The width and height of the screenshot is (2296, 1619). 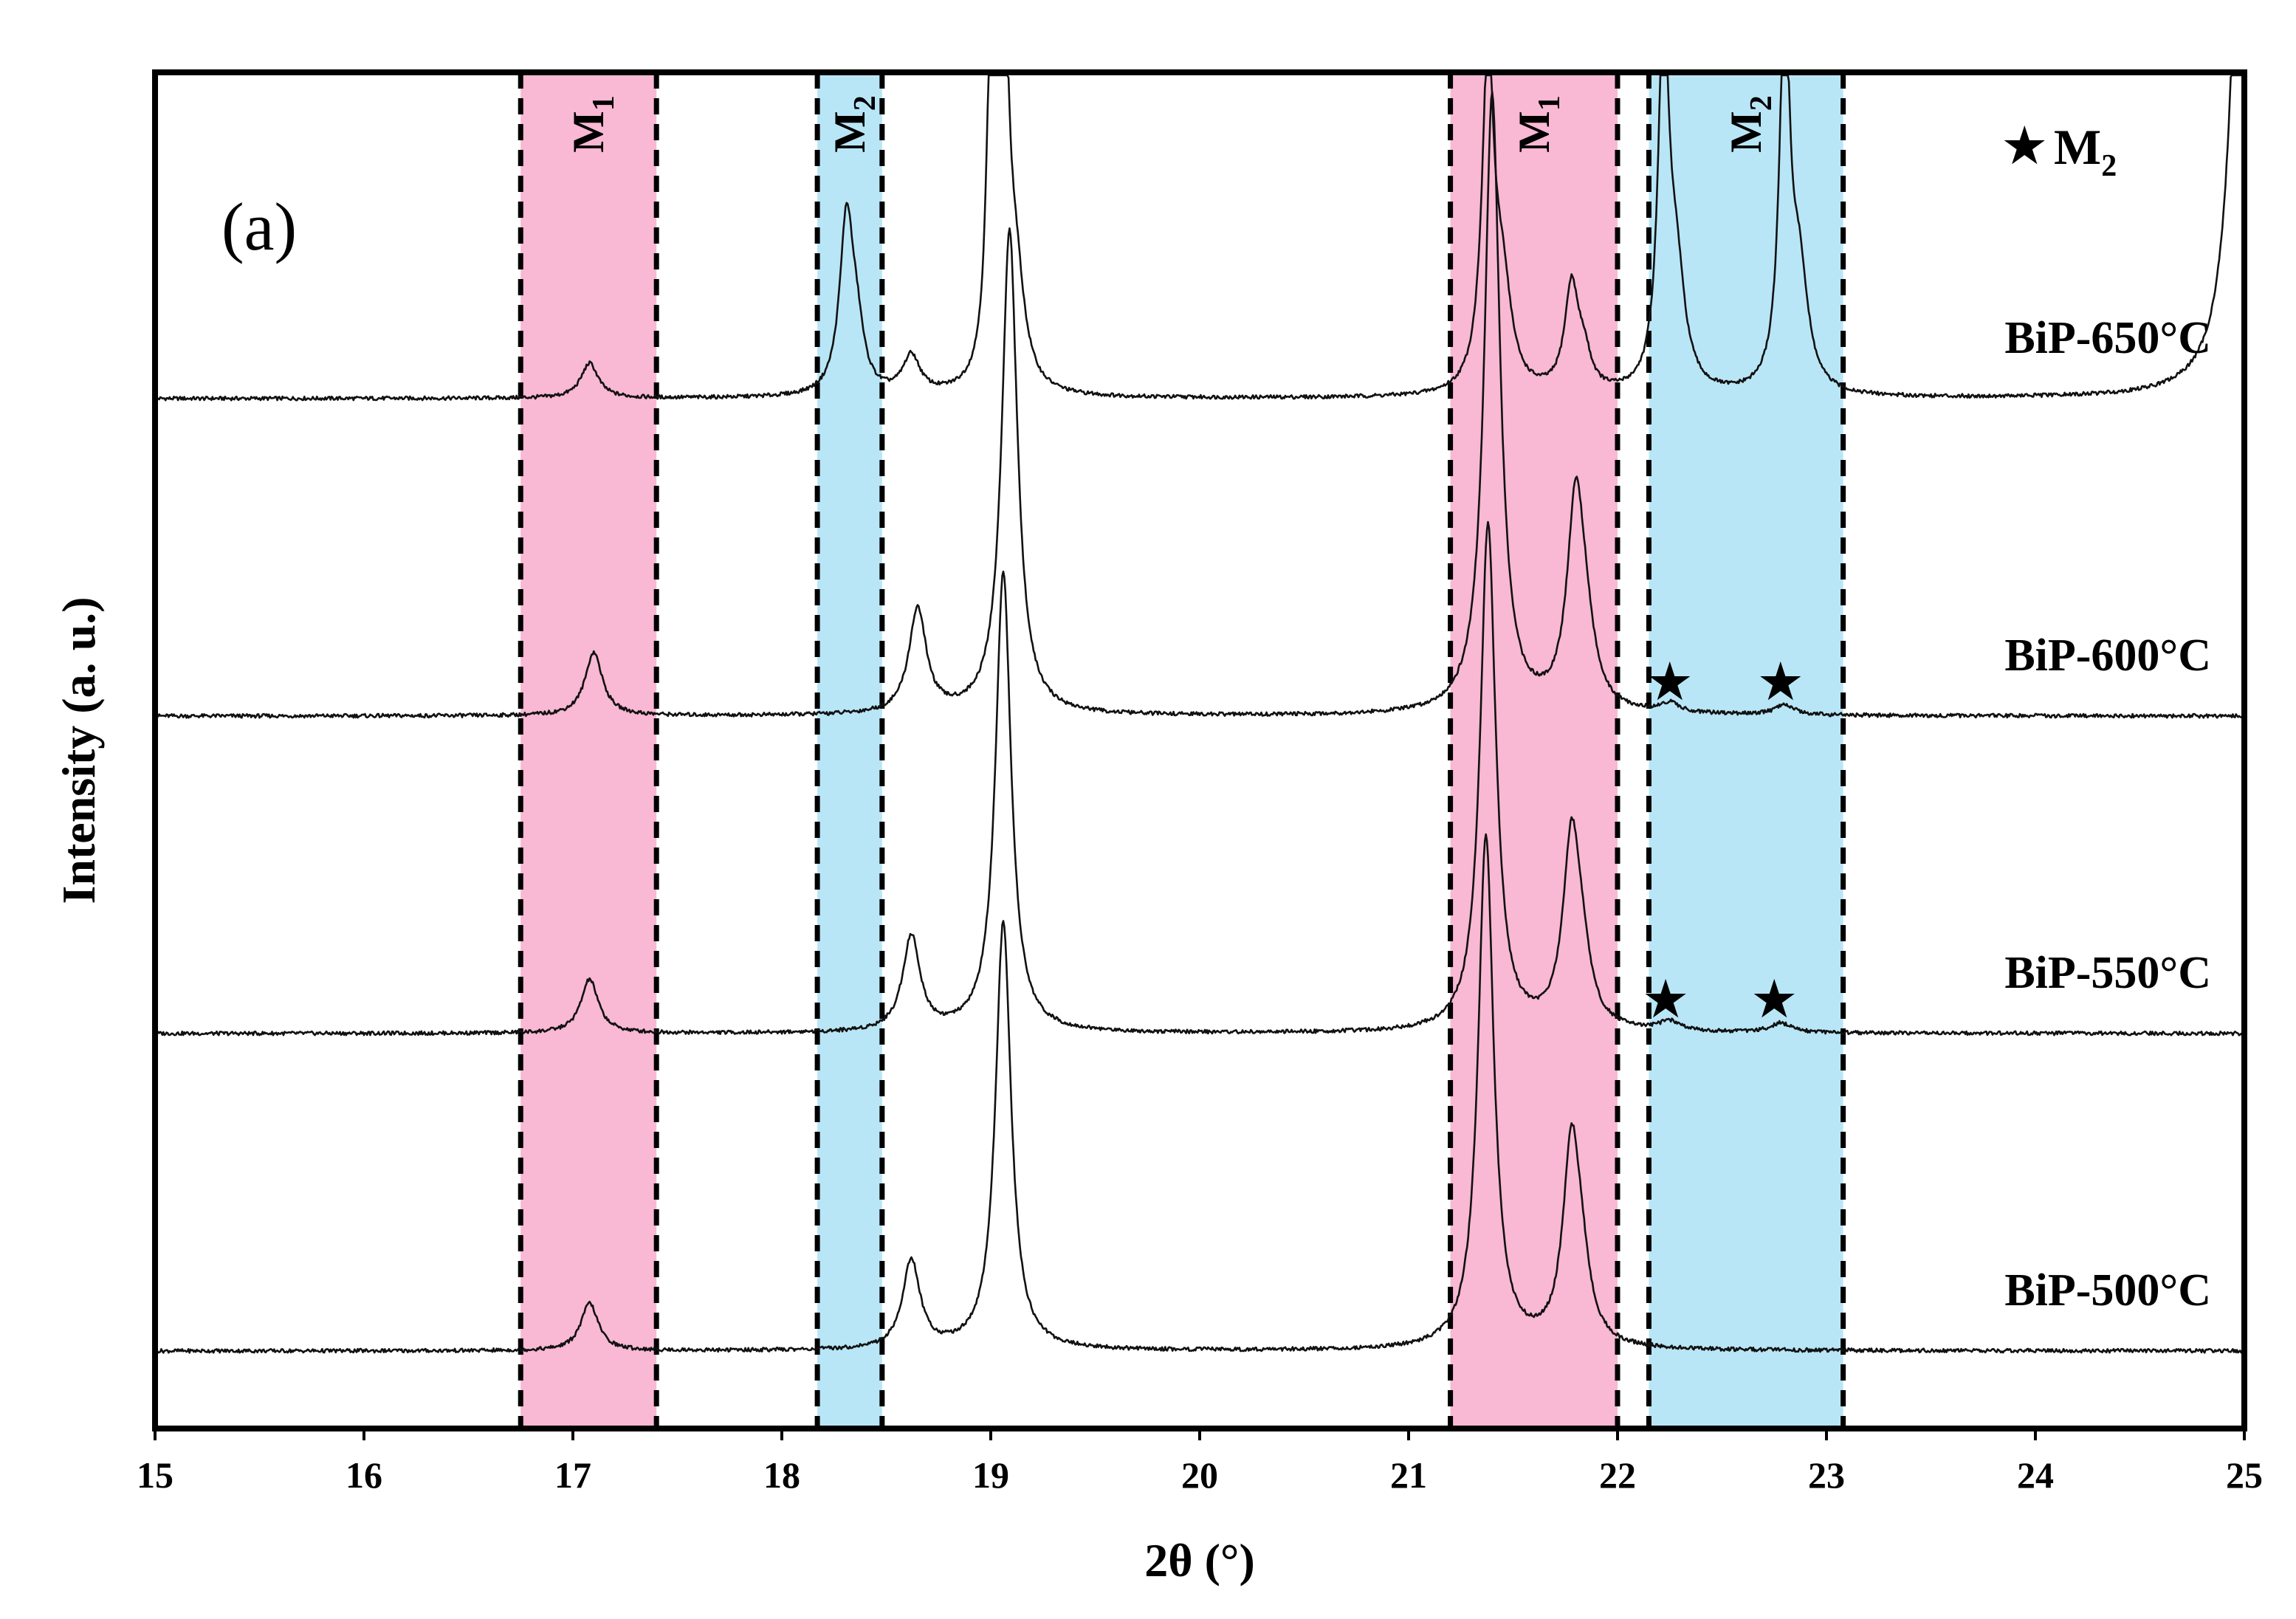 I want to click on legend-label-subscript: 2, so click(x=2109, y=166).